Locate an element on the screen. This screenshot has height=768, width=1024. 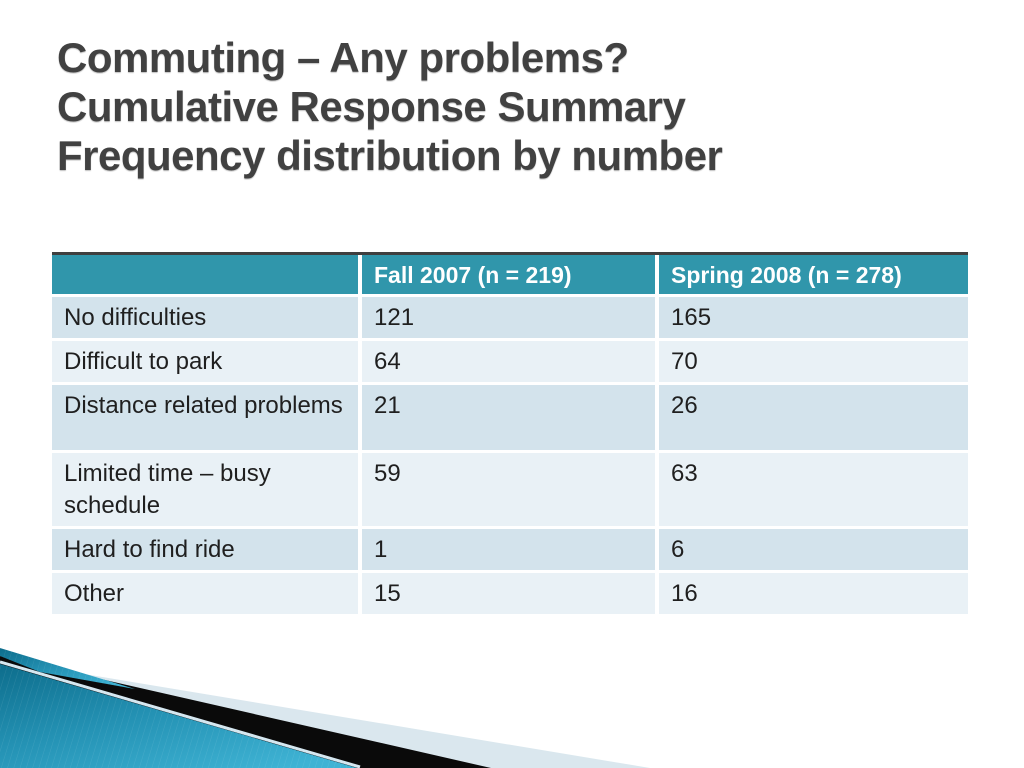
fall-value: 1 is located at coordinates (510, 551).